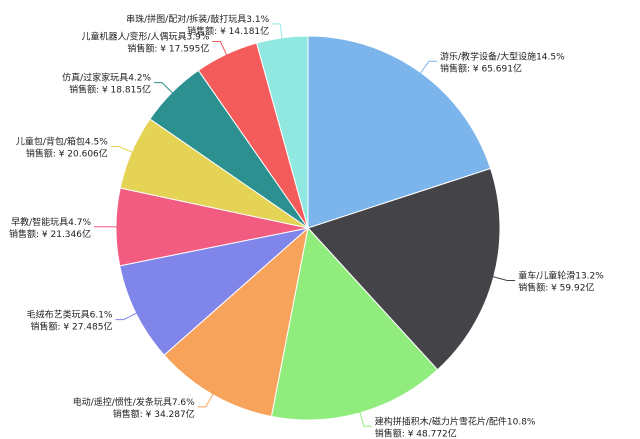 The height and width of the screenshot is (439, 640). What do you see at coordinates (154, 414) in the screenshot?
I see `value-label: 销售额: ¥ 34.287亿` at bounding box center [154, 414].